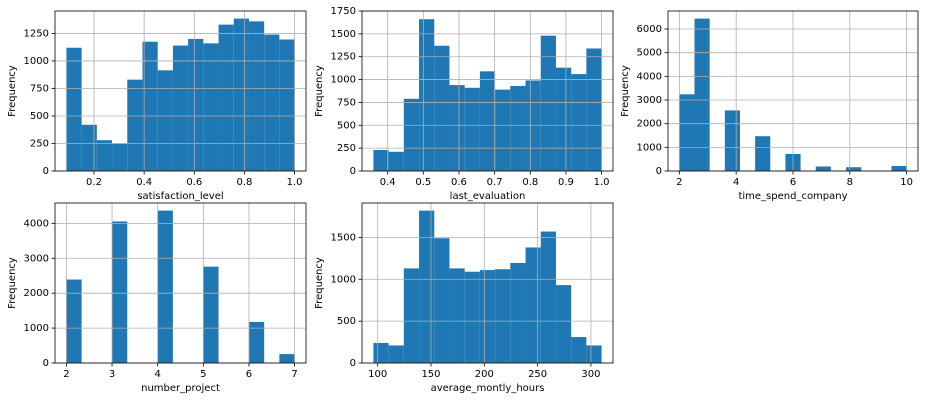 The width and height of the screenshot is (928, 405). I want to click on x-tick-label: 0.9, so click(566, 182).